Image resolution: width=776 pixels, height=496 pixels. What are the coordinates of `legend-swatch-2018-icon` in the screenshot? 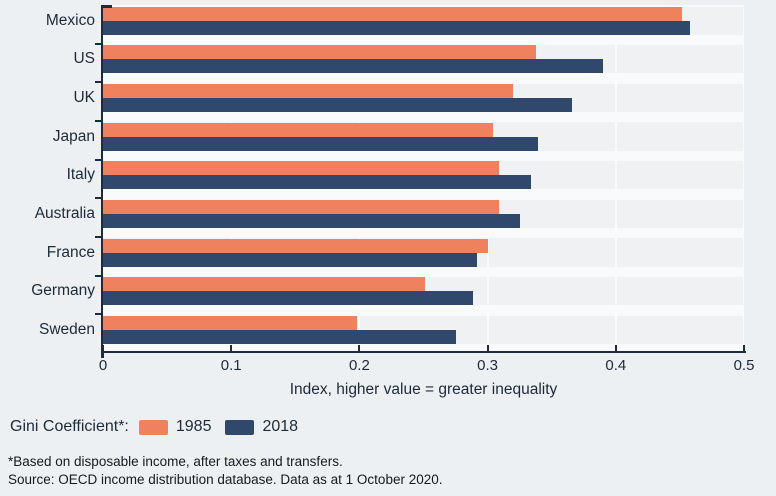 It's located at (240, 427).